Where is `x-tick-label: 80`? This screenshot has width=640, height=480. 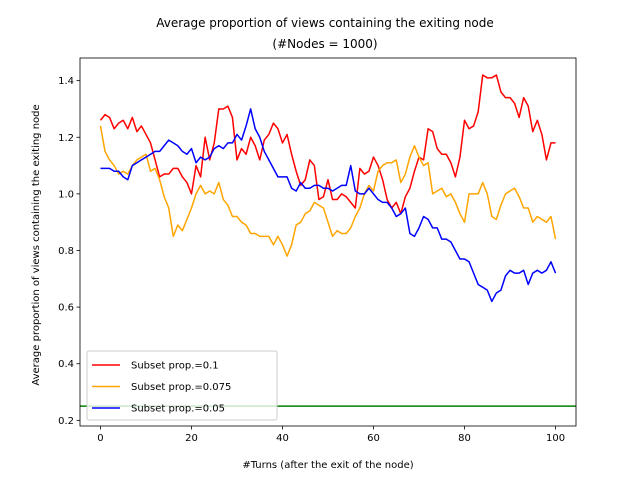
x-tick-label: 80 is located at coordinates (464, 438).